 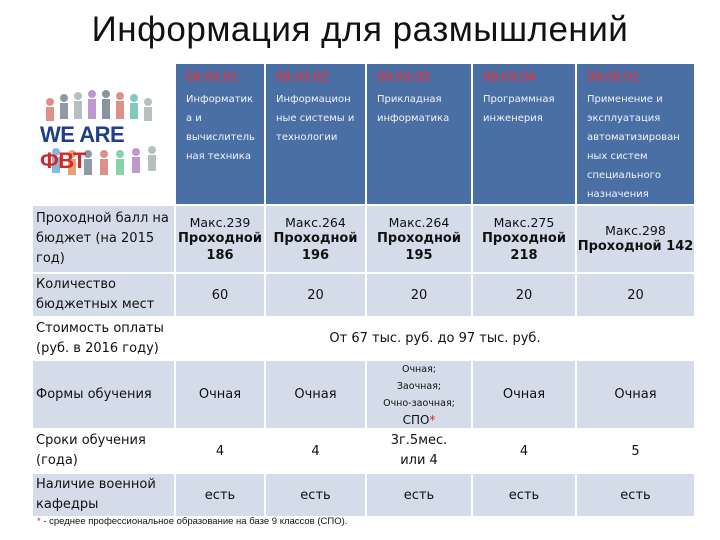 I want to click on passing-value: Макс.298 Проходной 142, so click(x=635, y=239).